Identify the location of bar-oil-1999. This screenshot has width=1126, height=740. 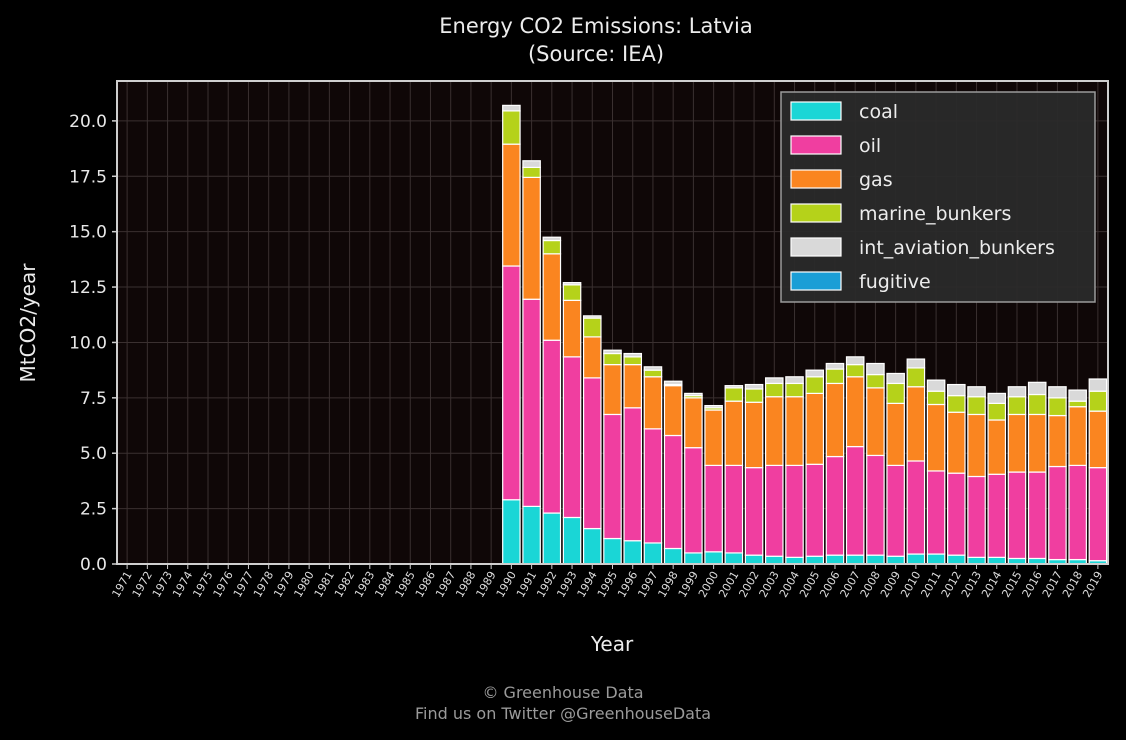
(693, 500).